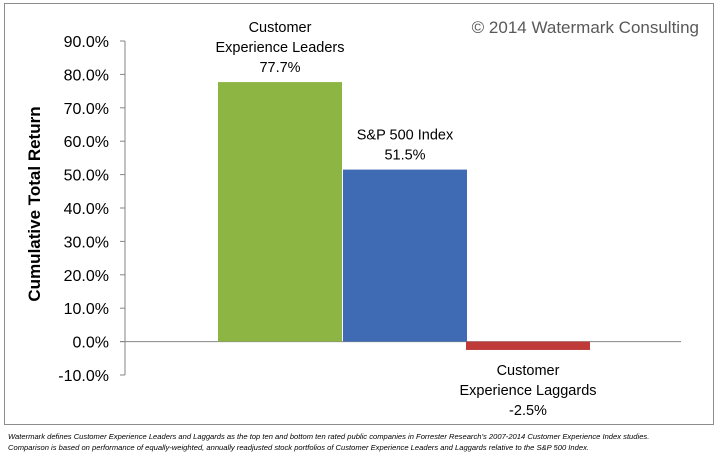 This screenshot has width=721, height=462. What do you see at coordinates (86, 276) in the screenshot?
I see `y-tick-label: 20.0%` at bounding box center [86, 276].